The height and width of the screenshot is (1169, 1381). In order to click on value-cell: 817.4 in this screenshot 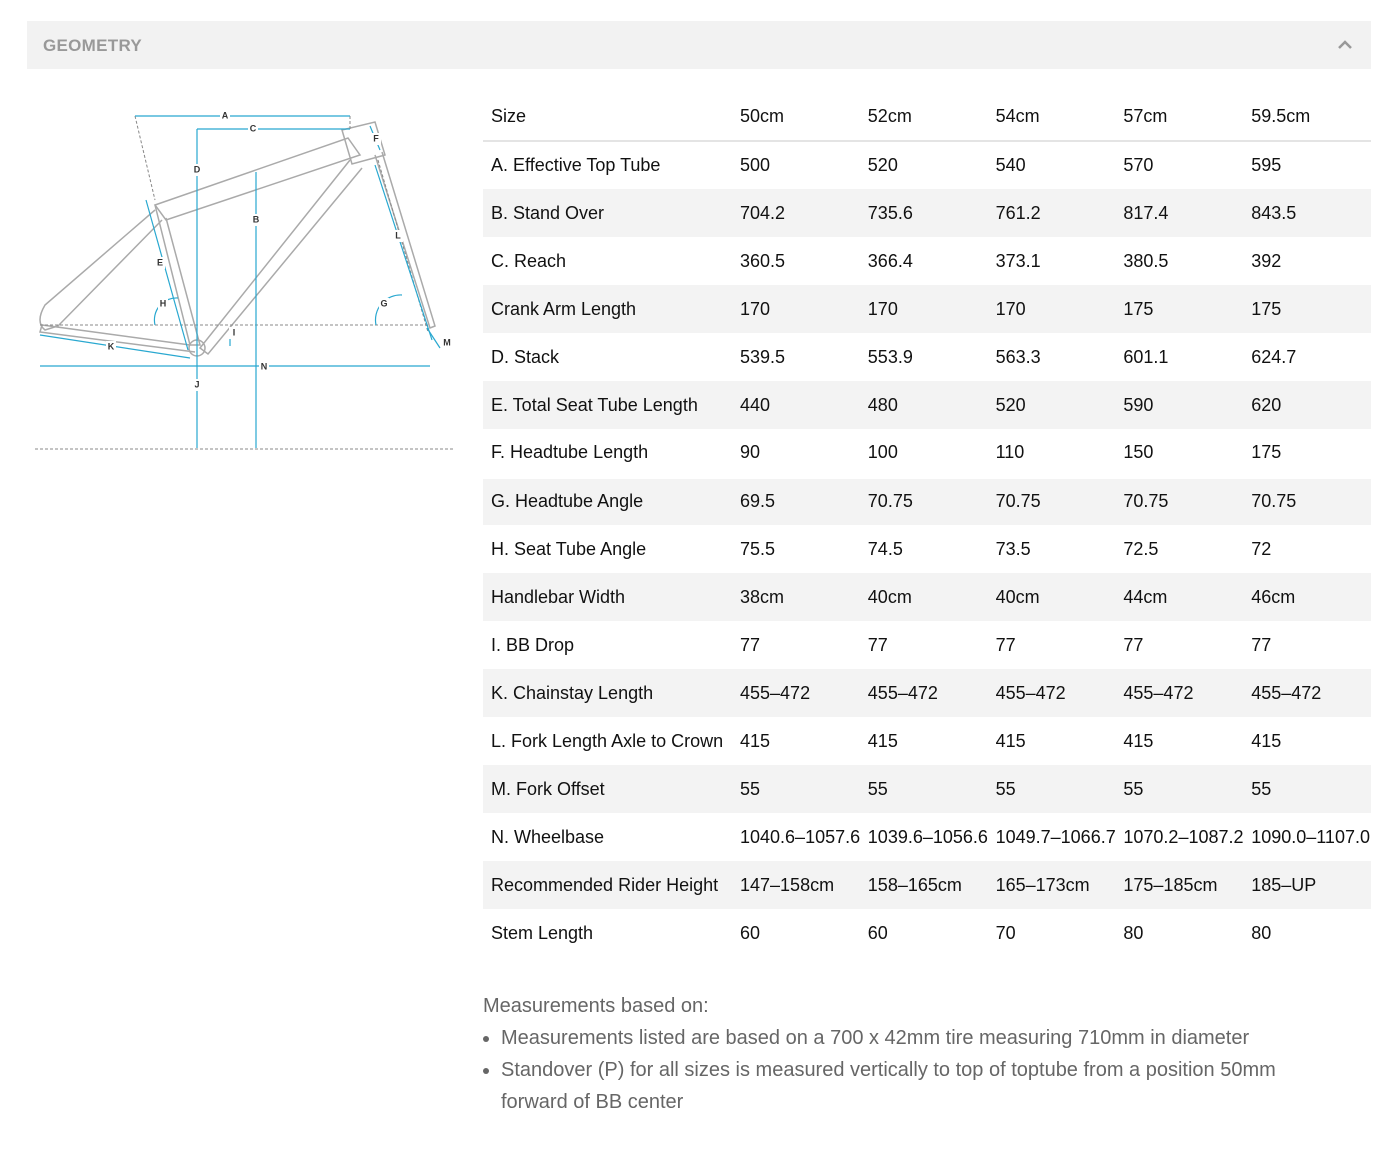, I will do `click(1179, 213)`.